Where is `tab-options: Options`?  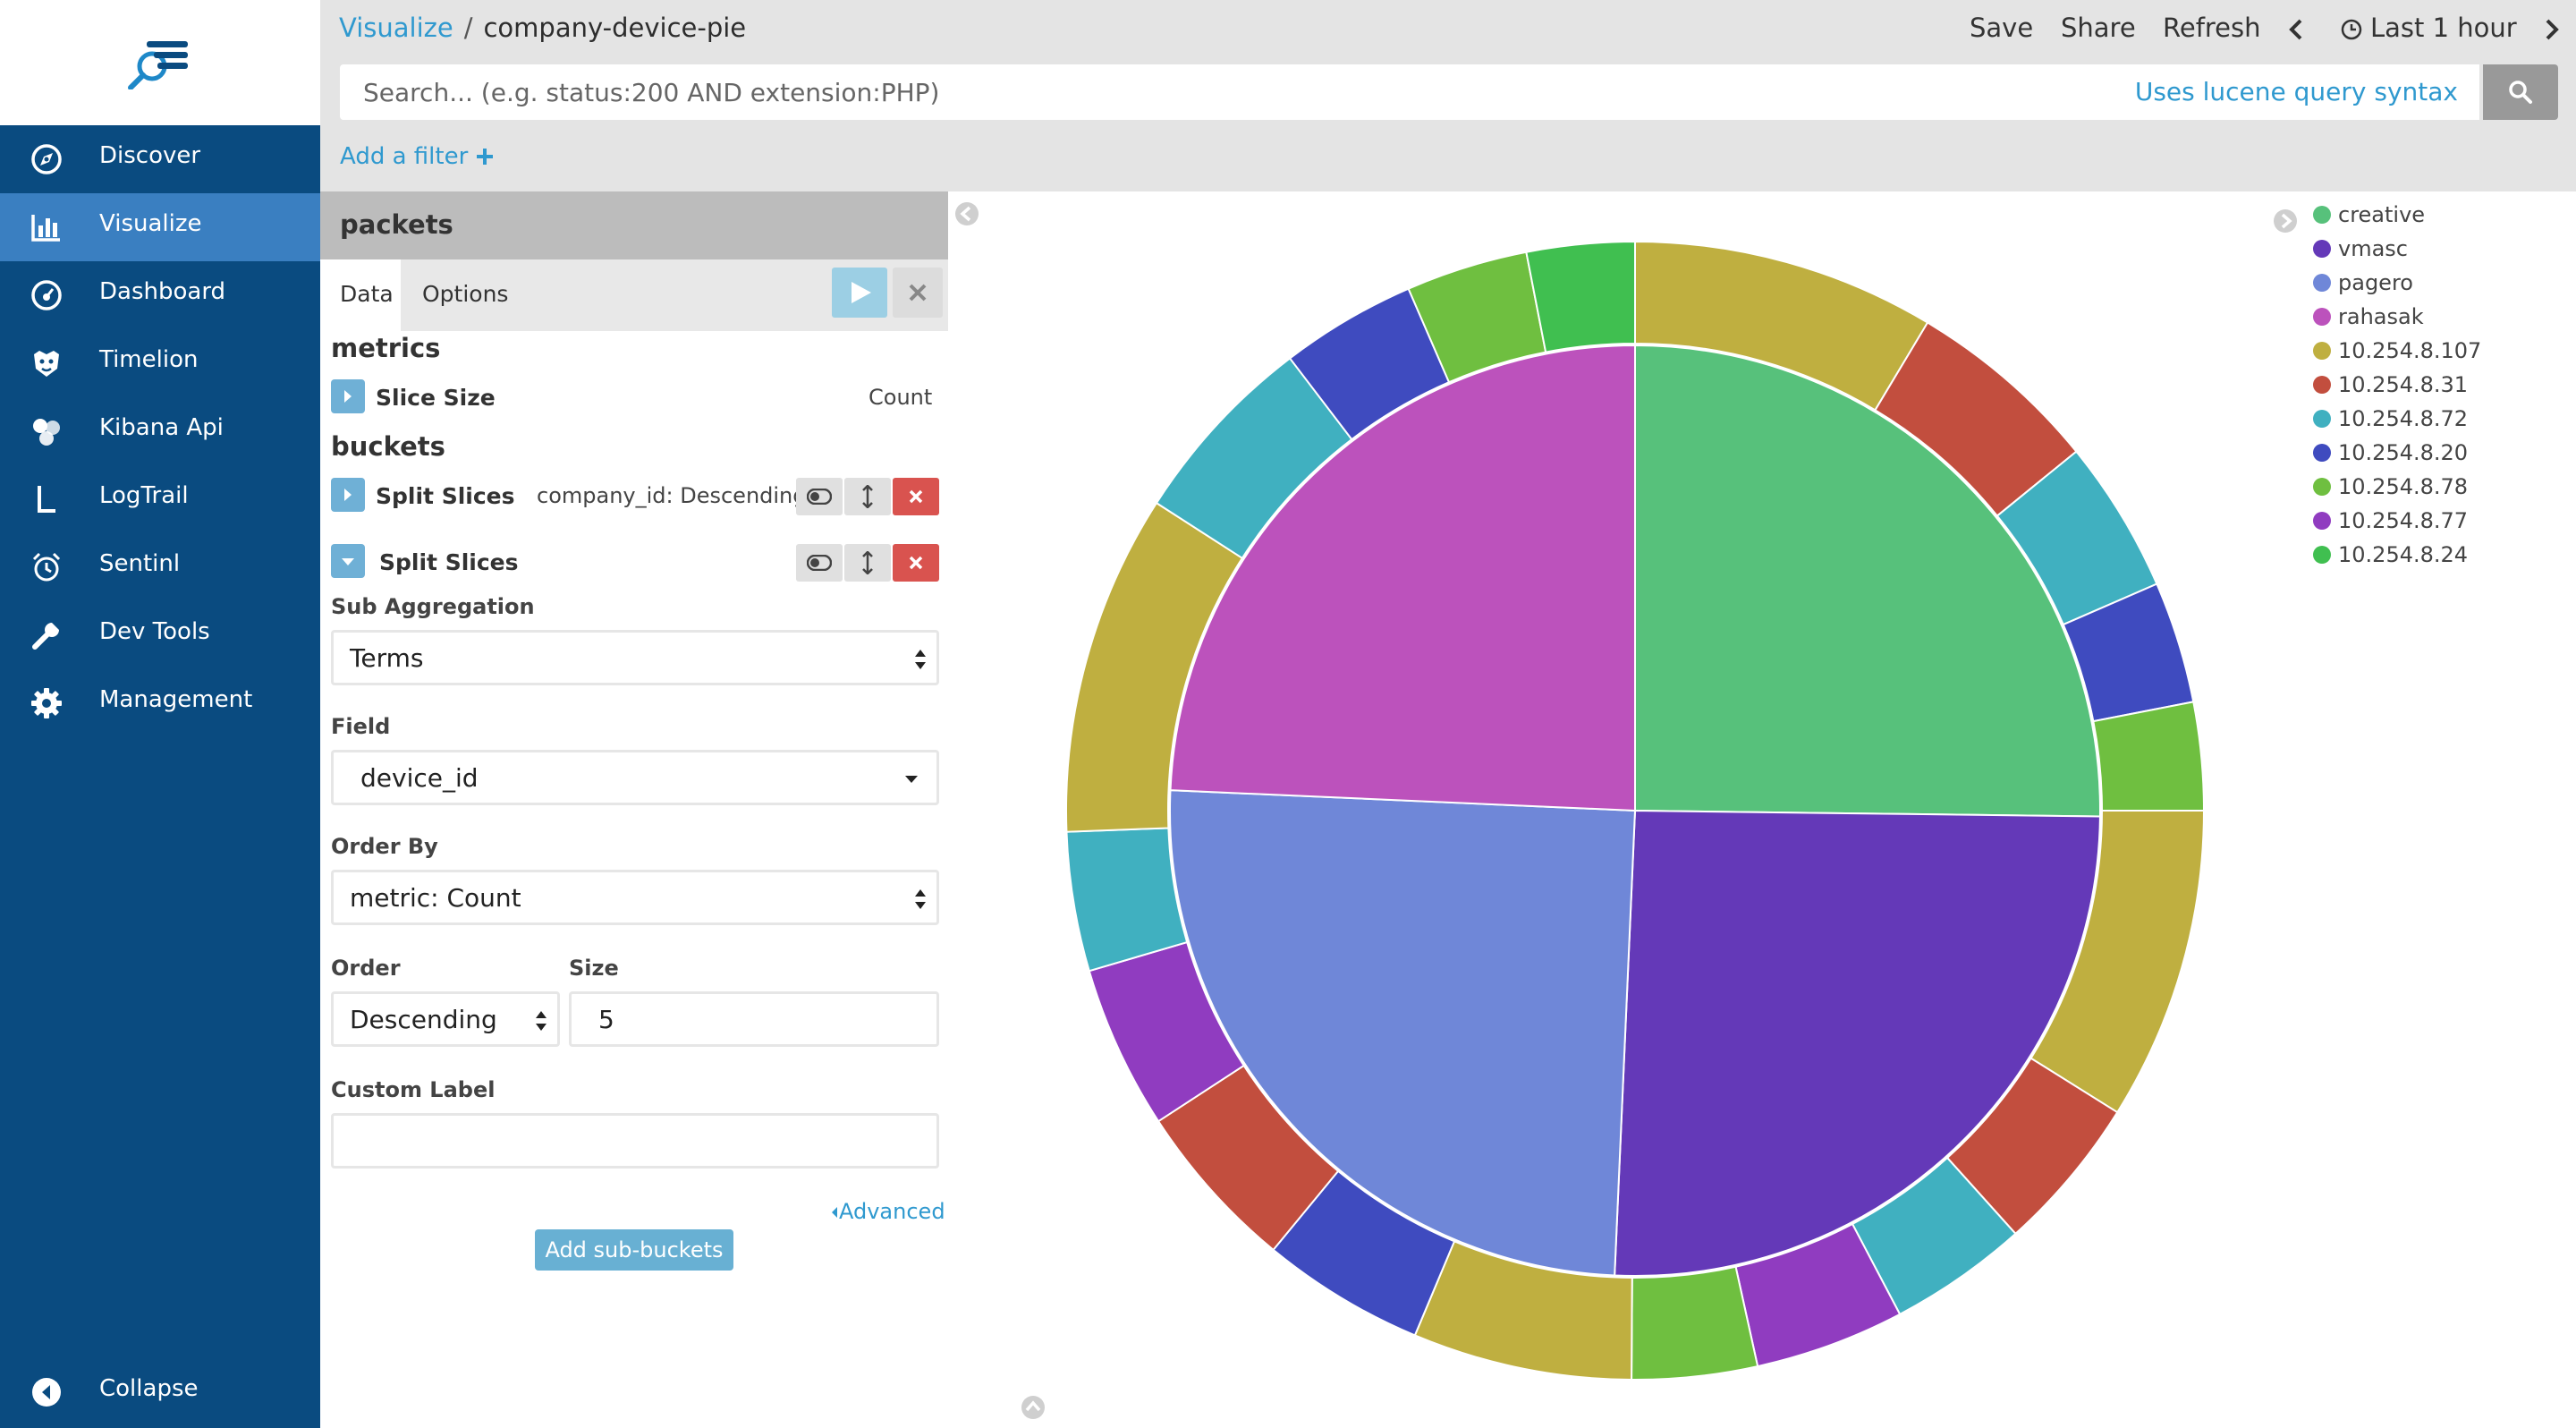
tab-options: Options is located at coordinates (465, 294).